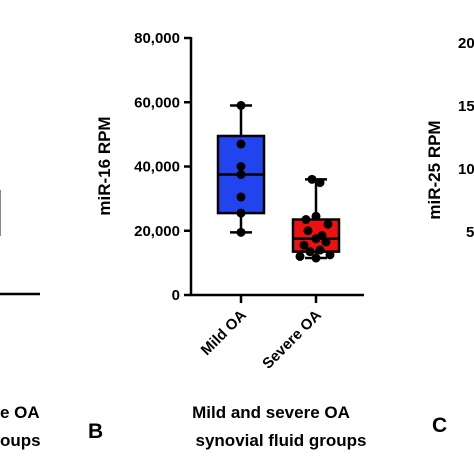  Describe the element at coordinates (449, 236) in the screenshot. I see `panel-c: C miR-25 RPM 20 15 10 5` at that location.